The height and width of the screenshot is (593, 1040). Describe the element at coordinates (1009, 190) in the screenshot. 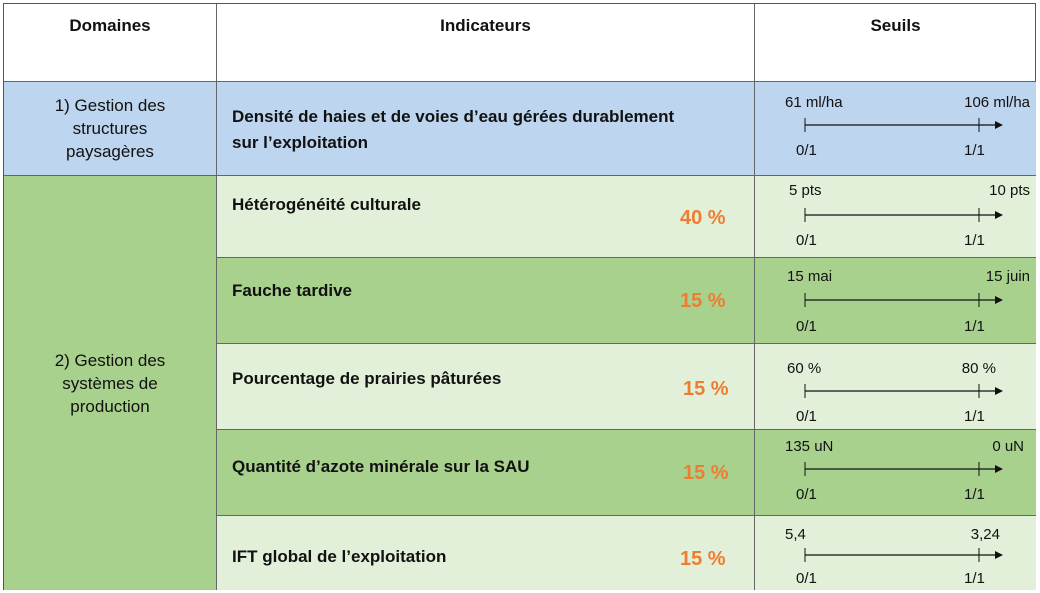

I see `threshold-right-value: 10 pts` at that location.